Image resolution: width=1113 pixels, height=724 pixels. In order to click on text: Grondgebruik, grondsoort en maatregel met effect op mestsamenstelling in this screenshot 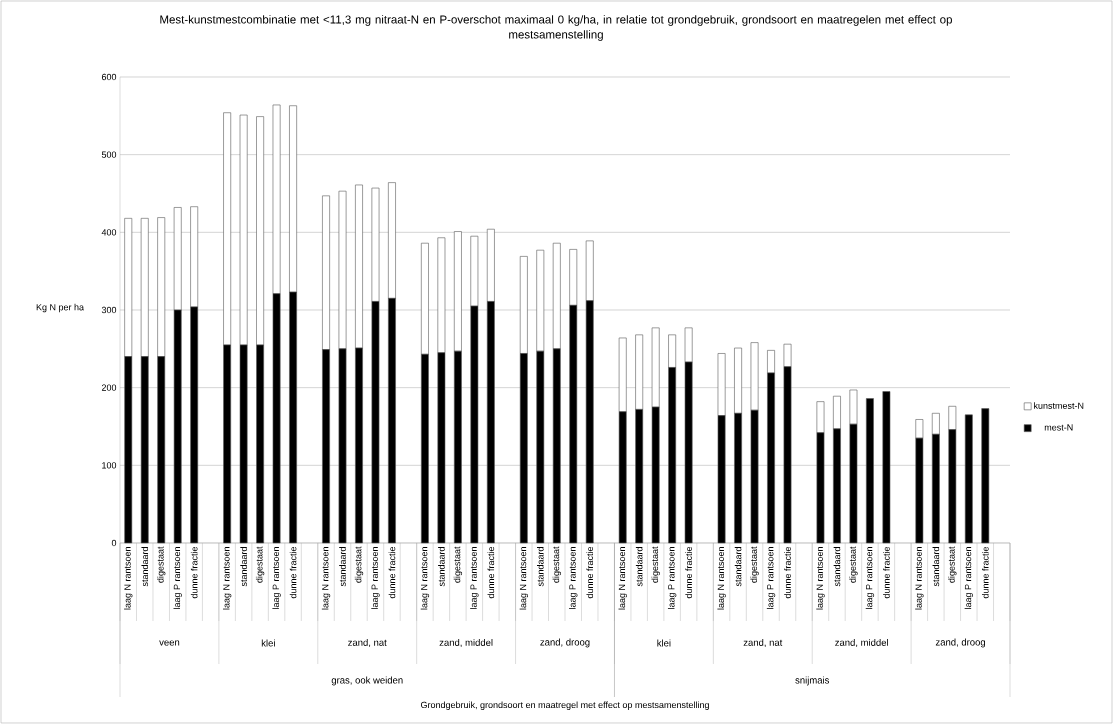, I will do `click(564, 705)`.